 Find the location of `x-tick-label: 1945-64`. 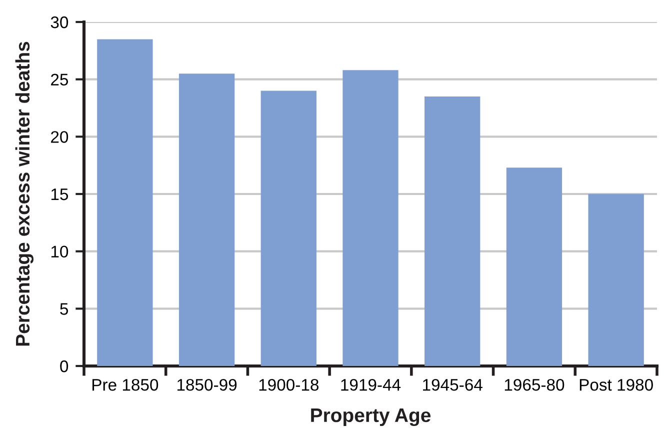

x-tick-label: 1945-64 is located at coordinates (452, 384).